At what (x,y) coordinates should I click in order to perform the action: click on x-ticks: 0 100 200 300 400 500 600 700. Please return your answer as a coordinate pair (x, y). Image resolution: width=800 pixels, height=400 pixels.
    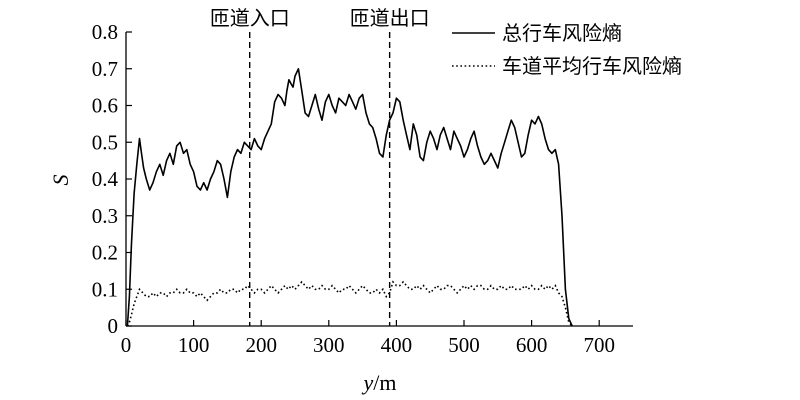
    Looking at the image, I should click on (368, 338).